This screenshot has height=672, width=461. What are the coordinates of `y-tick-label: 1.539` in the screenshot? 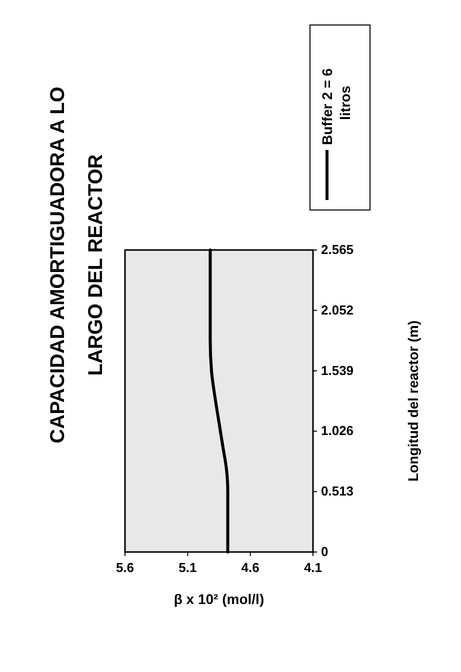 It's located at (337, 370).